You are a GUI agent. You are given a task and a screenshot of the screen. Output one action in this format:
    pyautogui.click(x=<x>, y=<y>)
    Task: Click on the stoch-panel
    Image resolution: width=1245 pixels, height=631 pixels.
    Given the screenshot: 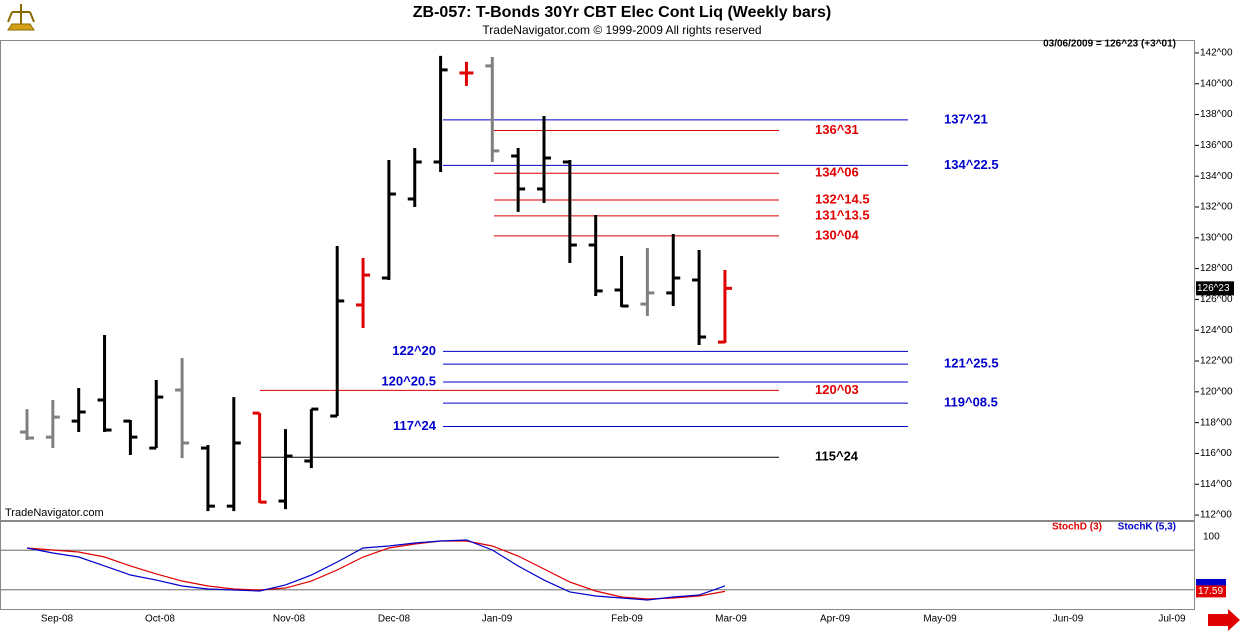 What is the action you would take?
    pyautogui.click(x=597, y=565)
    